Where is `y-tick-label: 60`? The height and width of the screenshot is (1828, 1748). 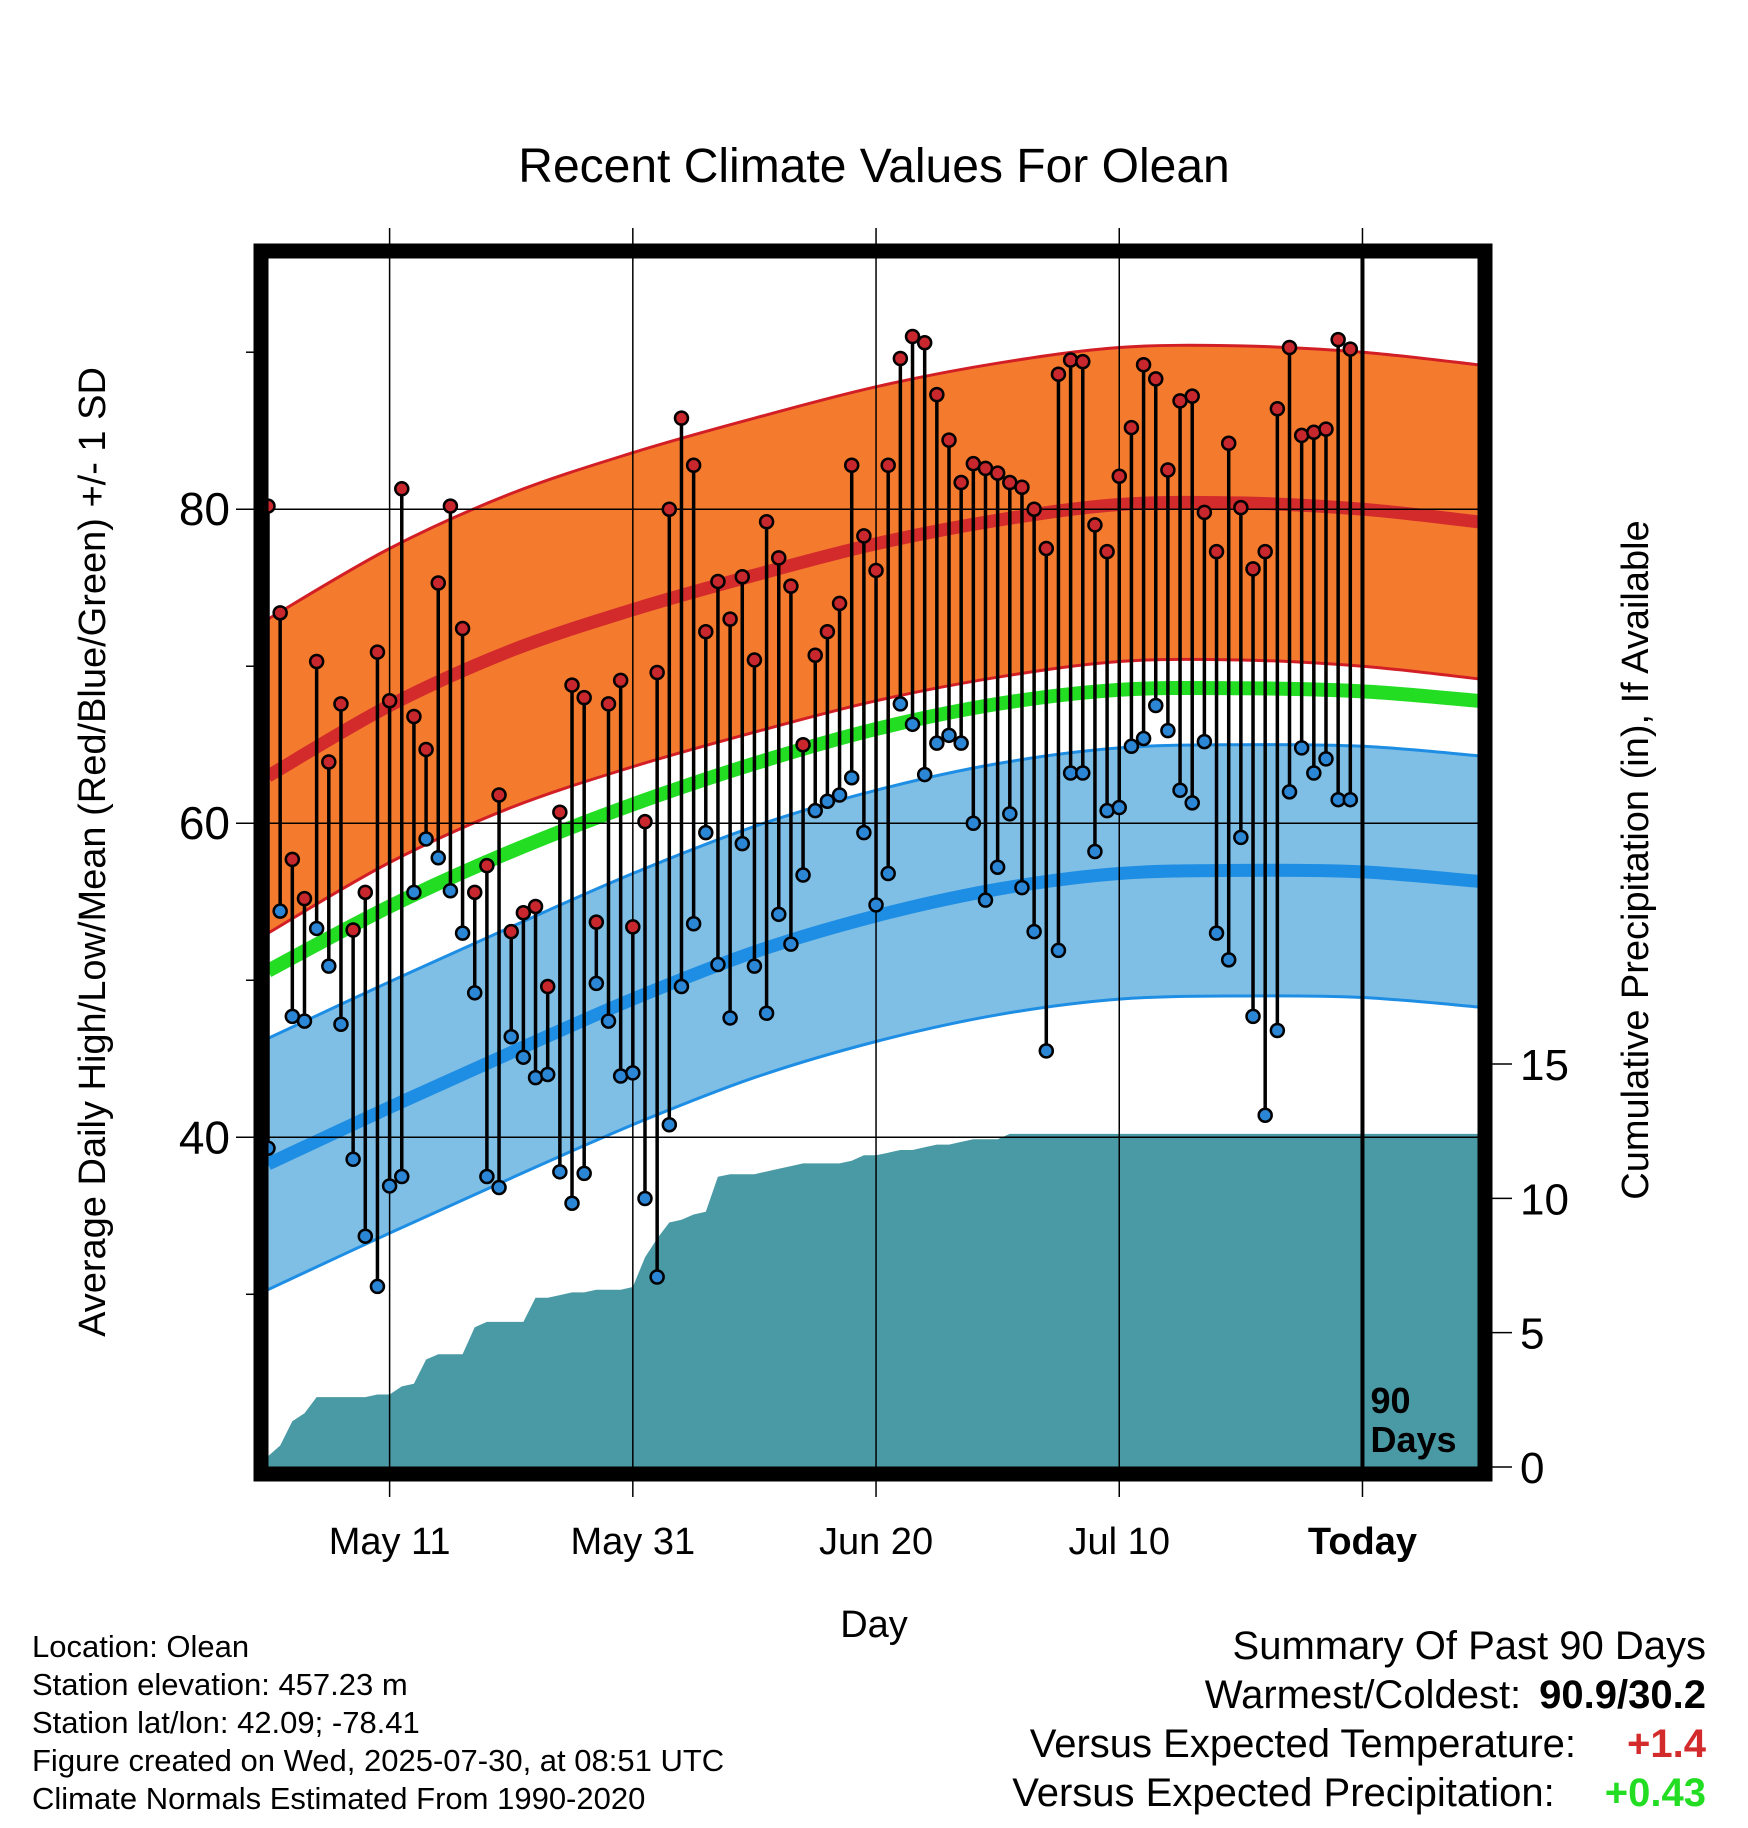
y-tick-label: 60 is located at coordinates (204, 823).